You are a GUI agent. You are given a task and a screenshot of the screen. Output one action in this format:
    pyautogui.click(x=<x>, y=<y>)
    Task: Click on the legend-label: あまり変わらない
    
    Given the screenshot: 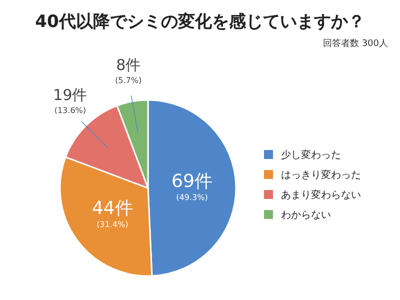 What is the action you would take?
    pyautogui.click(x=321, y=195)
    